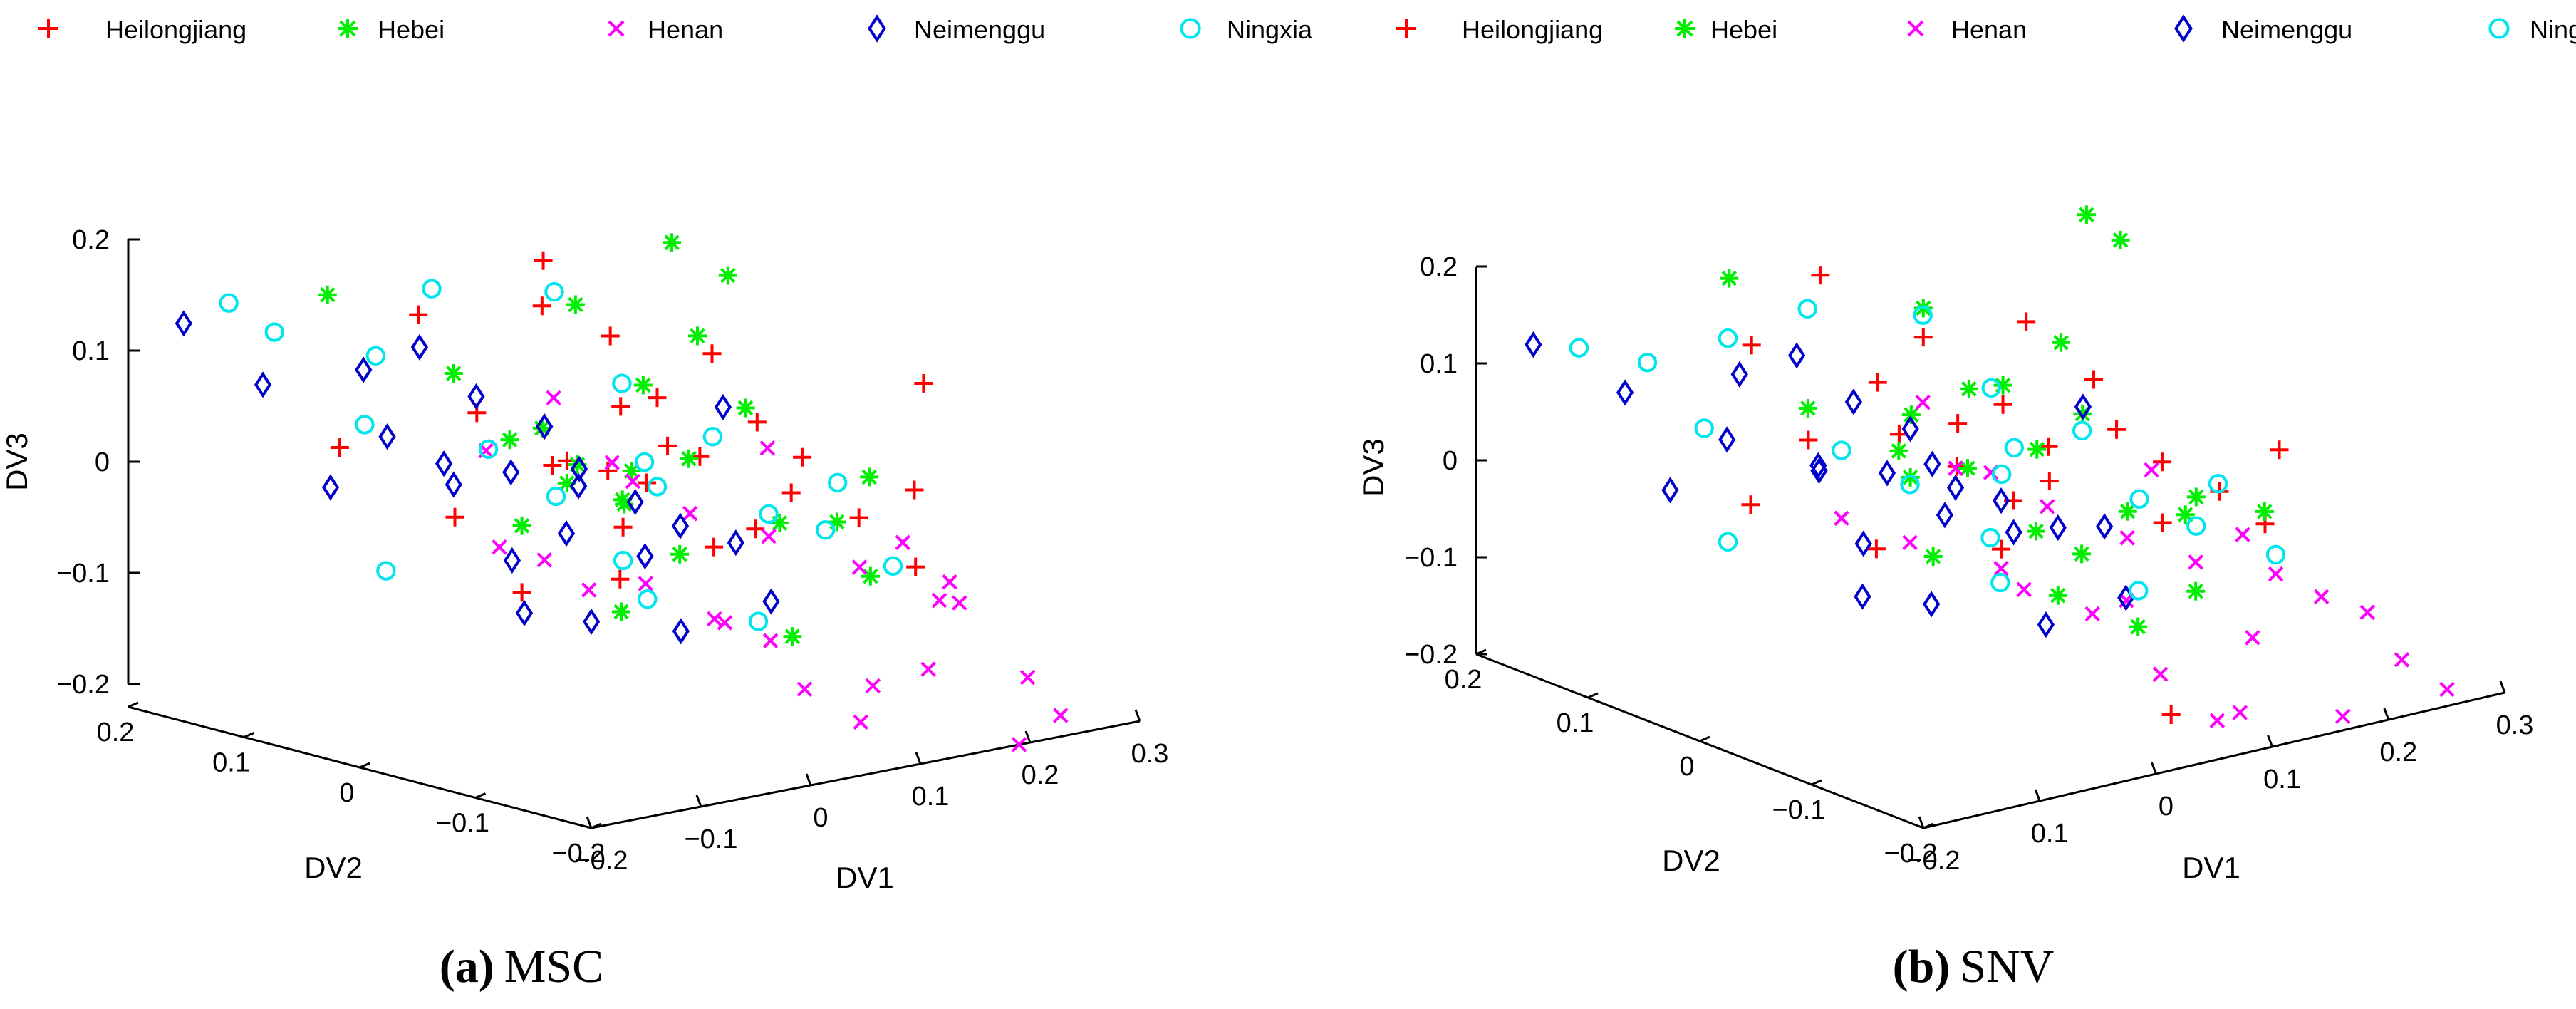 This screenshot has height=1009, width=2576. What do you see at coordinates (1431, 558) in the screenshot?
I see `z-tick-label: −0.1` at bounding box center [1431, 558].